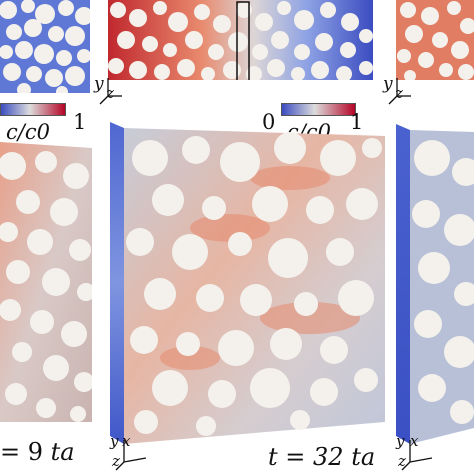  What do you see at coordinates (80, 122) in the screenshot?
I see `colorbar-left-max: 1` at bounding box center [80, 122].